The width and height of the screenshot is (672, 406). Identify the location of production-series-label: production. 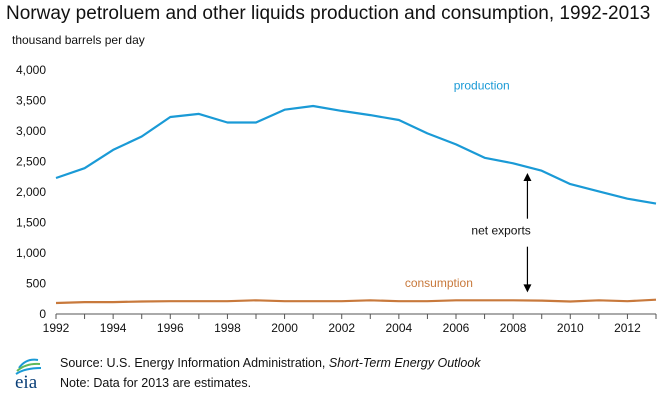
(482, 86).